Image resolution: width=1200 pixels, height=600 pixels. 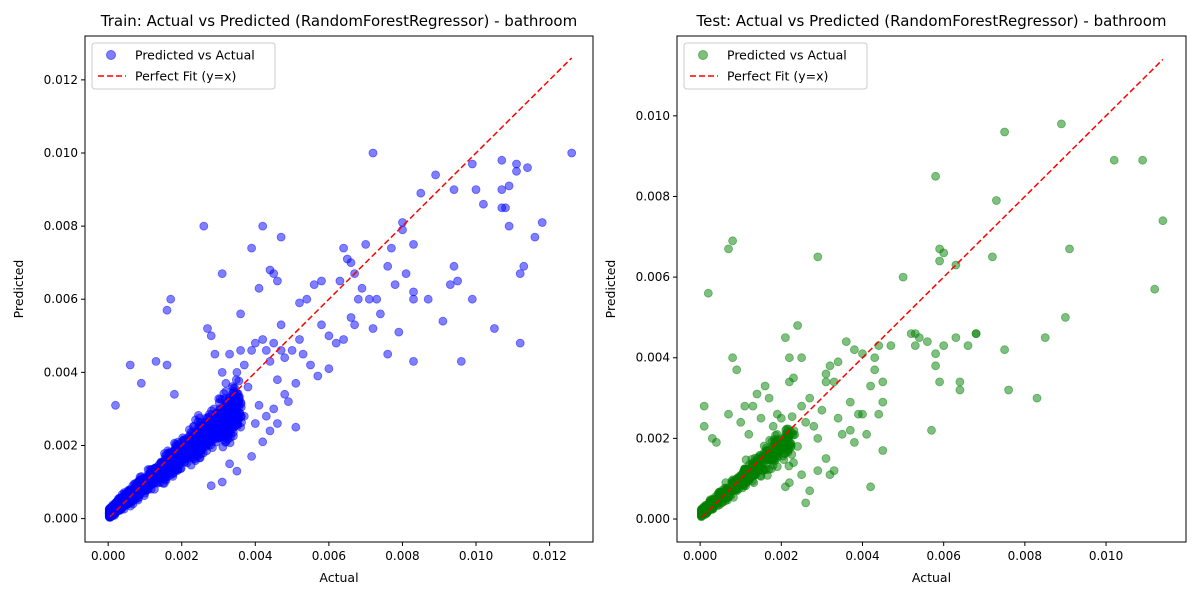 I want to click on test-y-tick-label: 0.002, so click(x=653, y=438).